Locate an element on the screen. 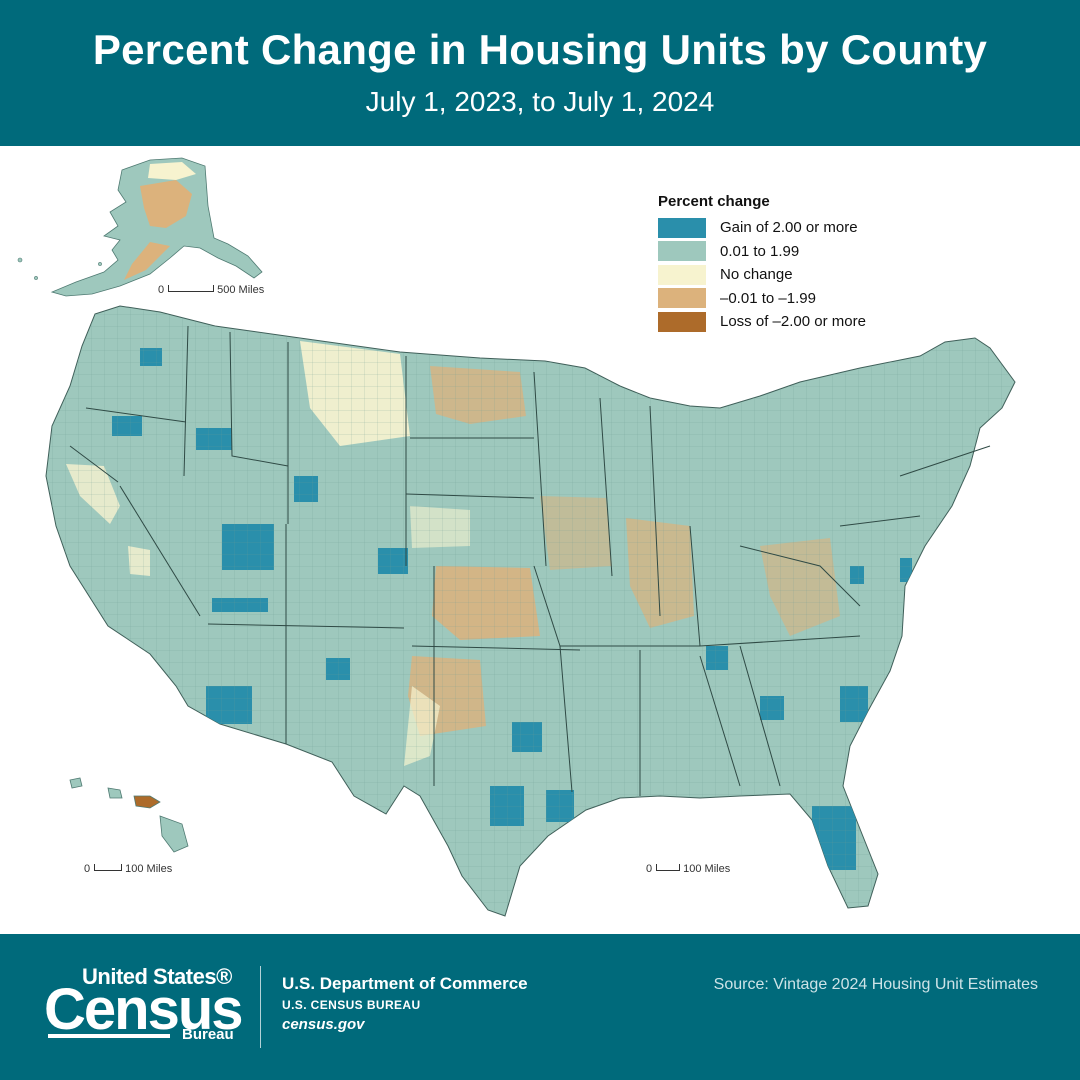 The image size is (1080, 1080). hawaii-island-maui is located at coordinates (147, 802).